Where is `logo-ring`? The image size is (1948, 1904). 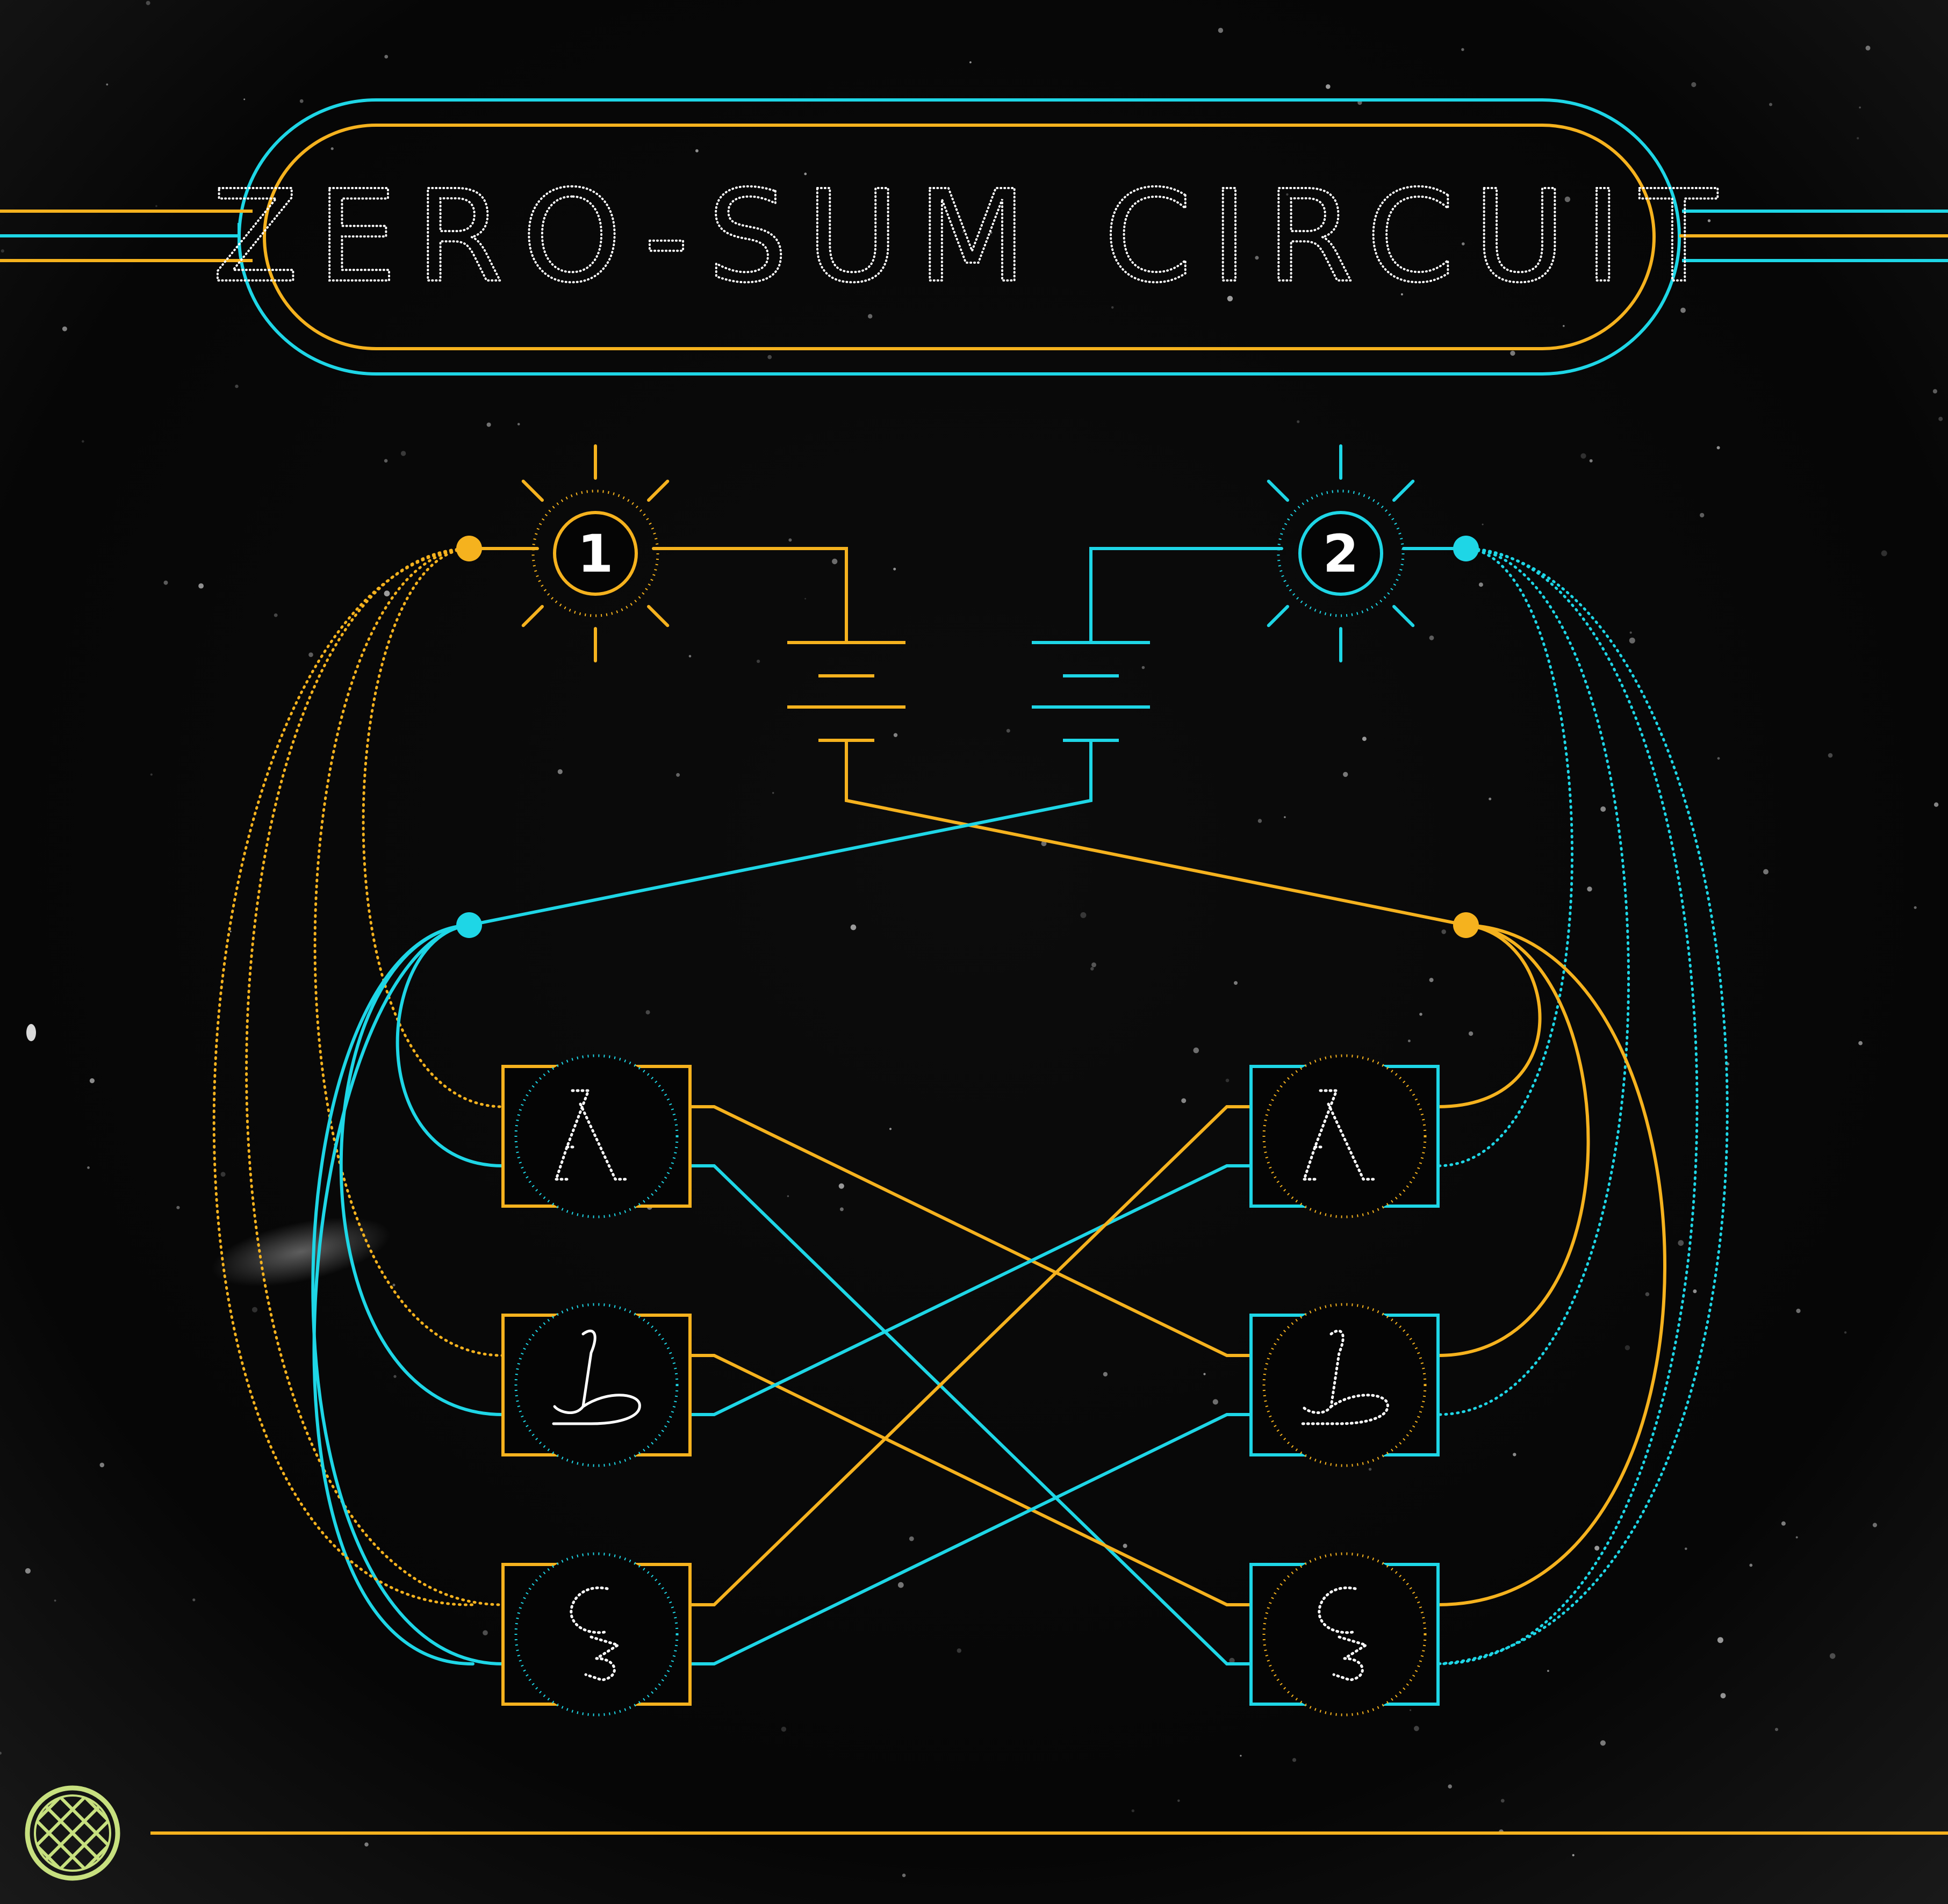
logo-ring is located at coordinates (72, 1833).